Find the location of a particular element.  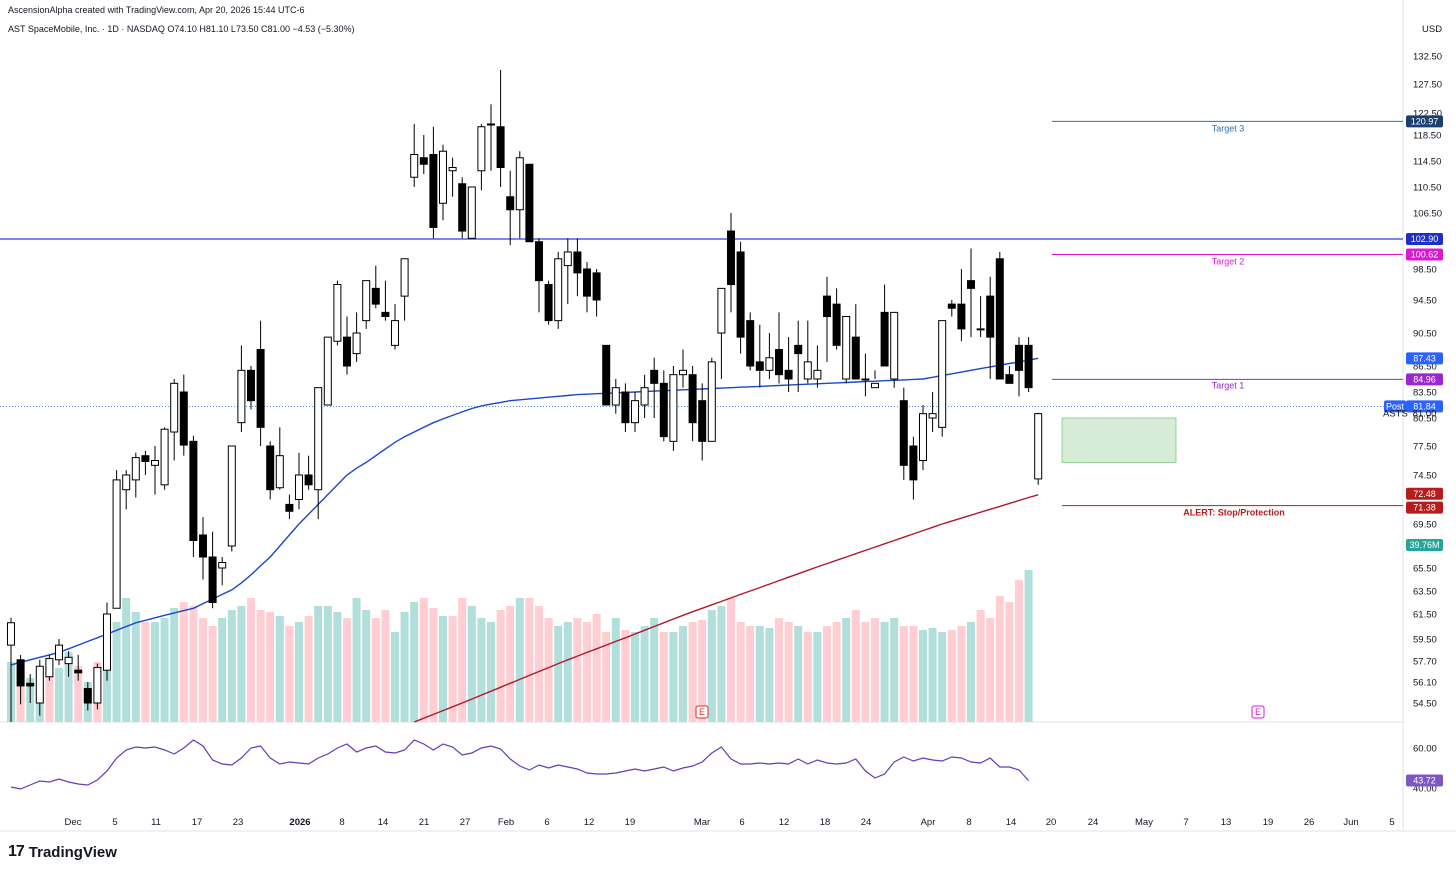

target-zone-box is located at coordinates (1119, 440).